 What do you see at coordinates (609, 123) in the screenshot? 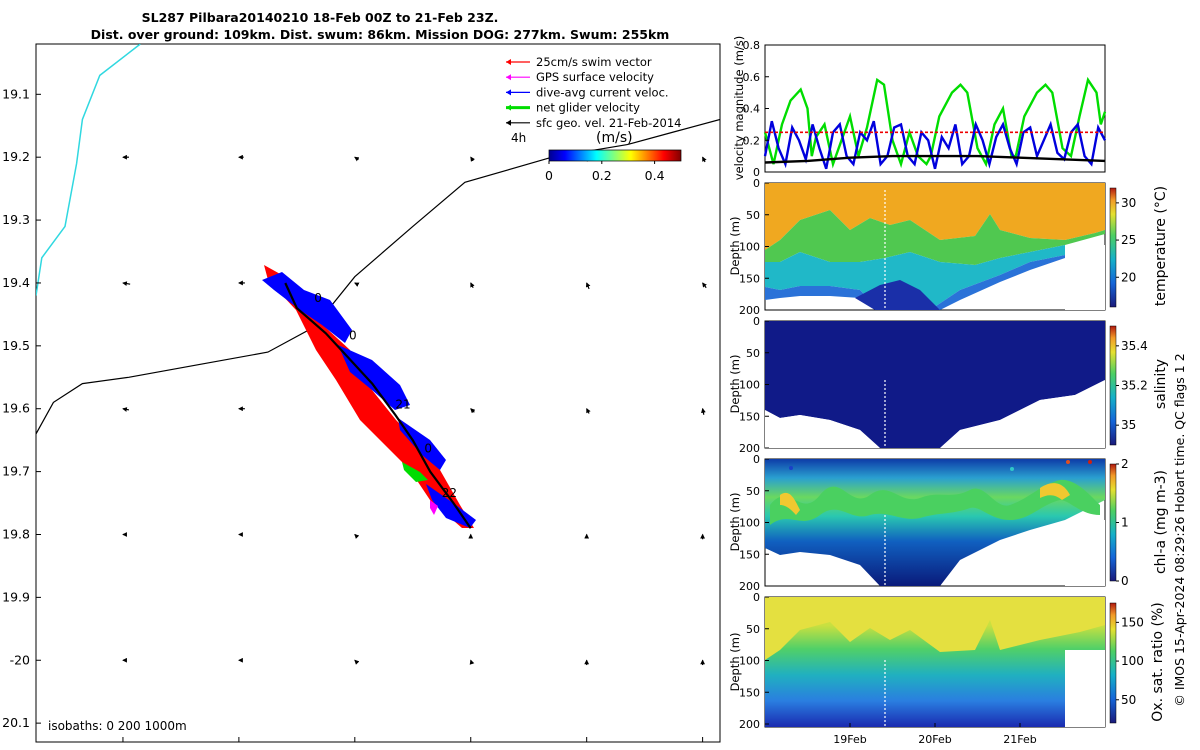
I see `legend-label: sfc geo. vel. 21-Feb-2014` at bounding box center [609, 123].